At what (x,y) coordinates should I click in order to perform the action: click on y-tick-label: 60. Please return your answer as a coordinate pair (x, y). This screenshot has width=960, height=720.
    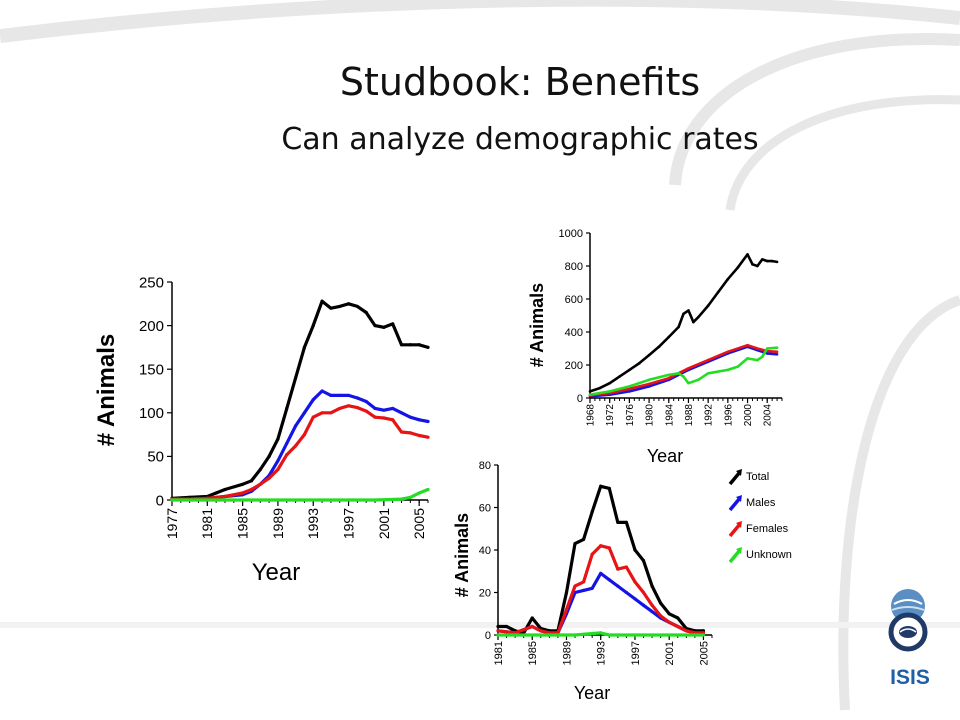
    Looking at the image, I should click on (485, 508).